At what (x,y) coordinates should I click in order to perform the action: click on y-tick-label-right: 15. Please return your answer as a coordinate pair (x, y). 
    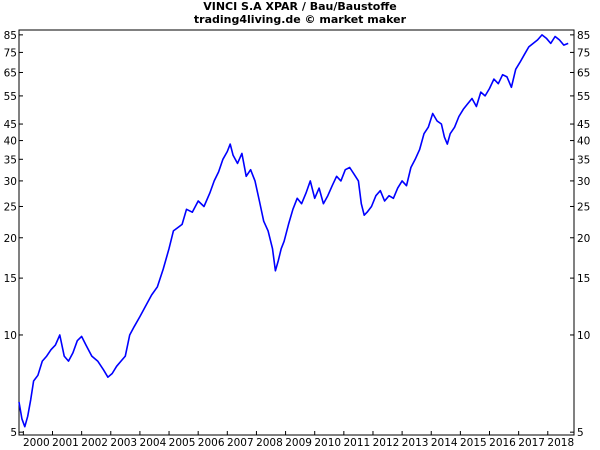
    Looking at the image, I should click on (583, 279).